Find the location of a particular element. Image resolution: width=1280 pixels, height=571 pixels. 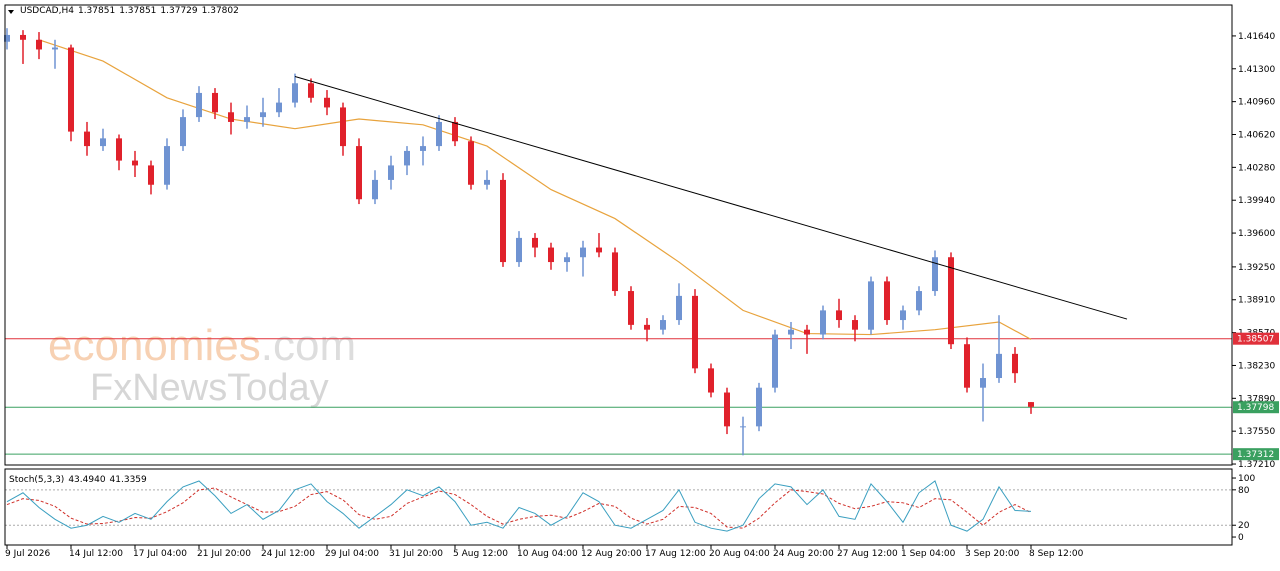

y-tick-label: 1.37550 is located at coordinates (1256, 432).